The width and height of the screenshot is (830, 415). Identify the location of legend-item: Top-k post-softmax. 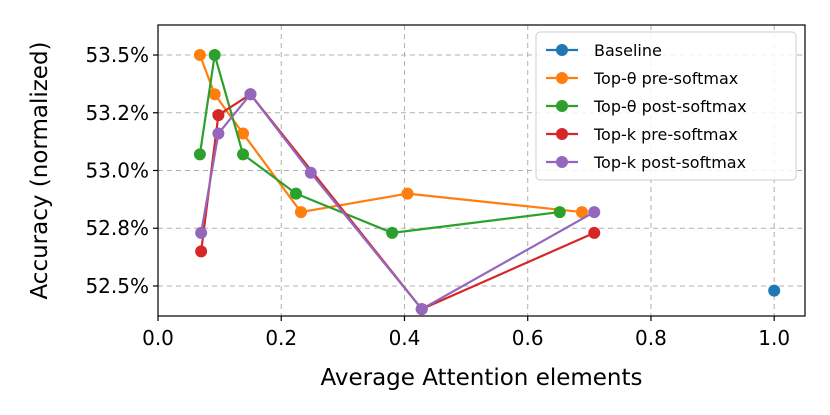
(646, 162).